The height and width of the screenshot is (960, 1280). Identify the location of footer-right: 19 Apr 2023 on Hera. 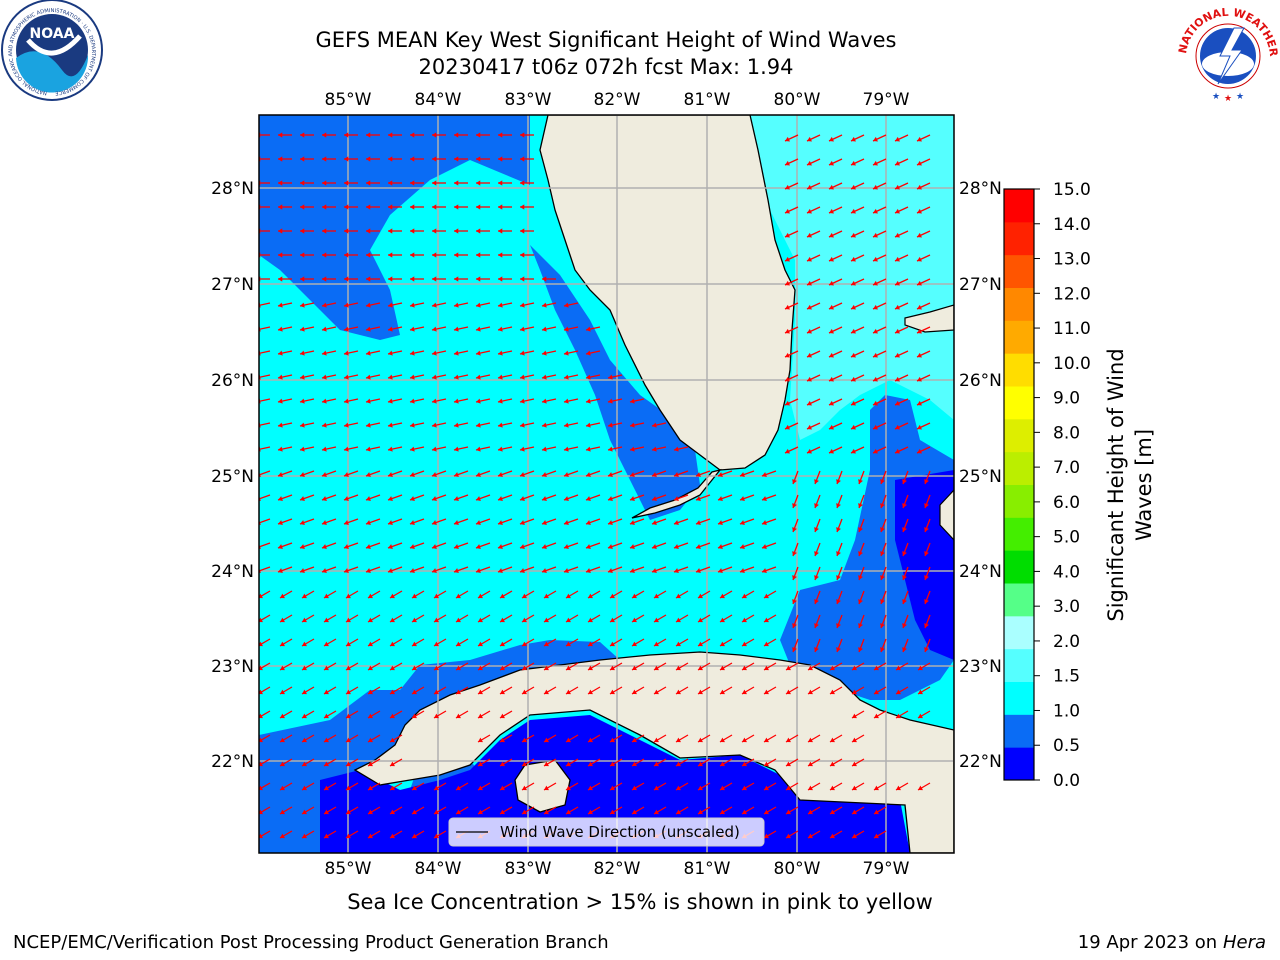
(1172, 942).